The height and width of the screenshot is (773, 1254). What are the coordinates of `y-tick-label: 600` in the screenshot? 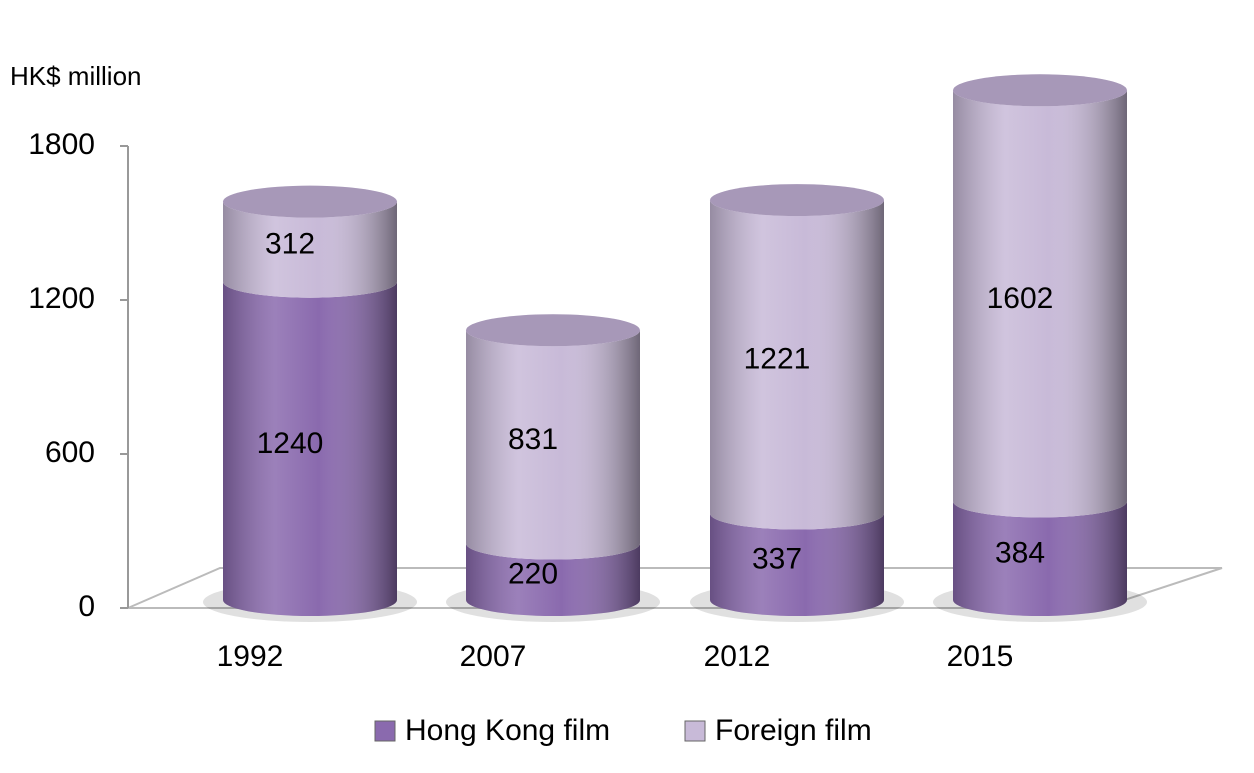 It's located at (70, 452).